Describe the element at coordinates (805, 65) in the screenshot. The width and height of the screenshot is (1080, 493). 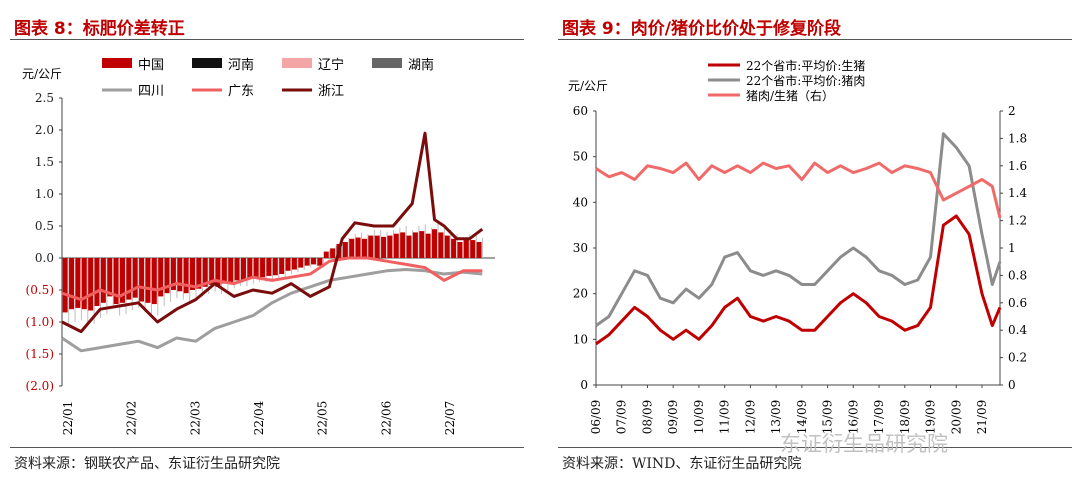
I see `right-legend-label: 22个省市:平均价:生猪` at that location.